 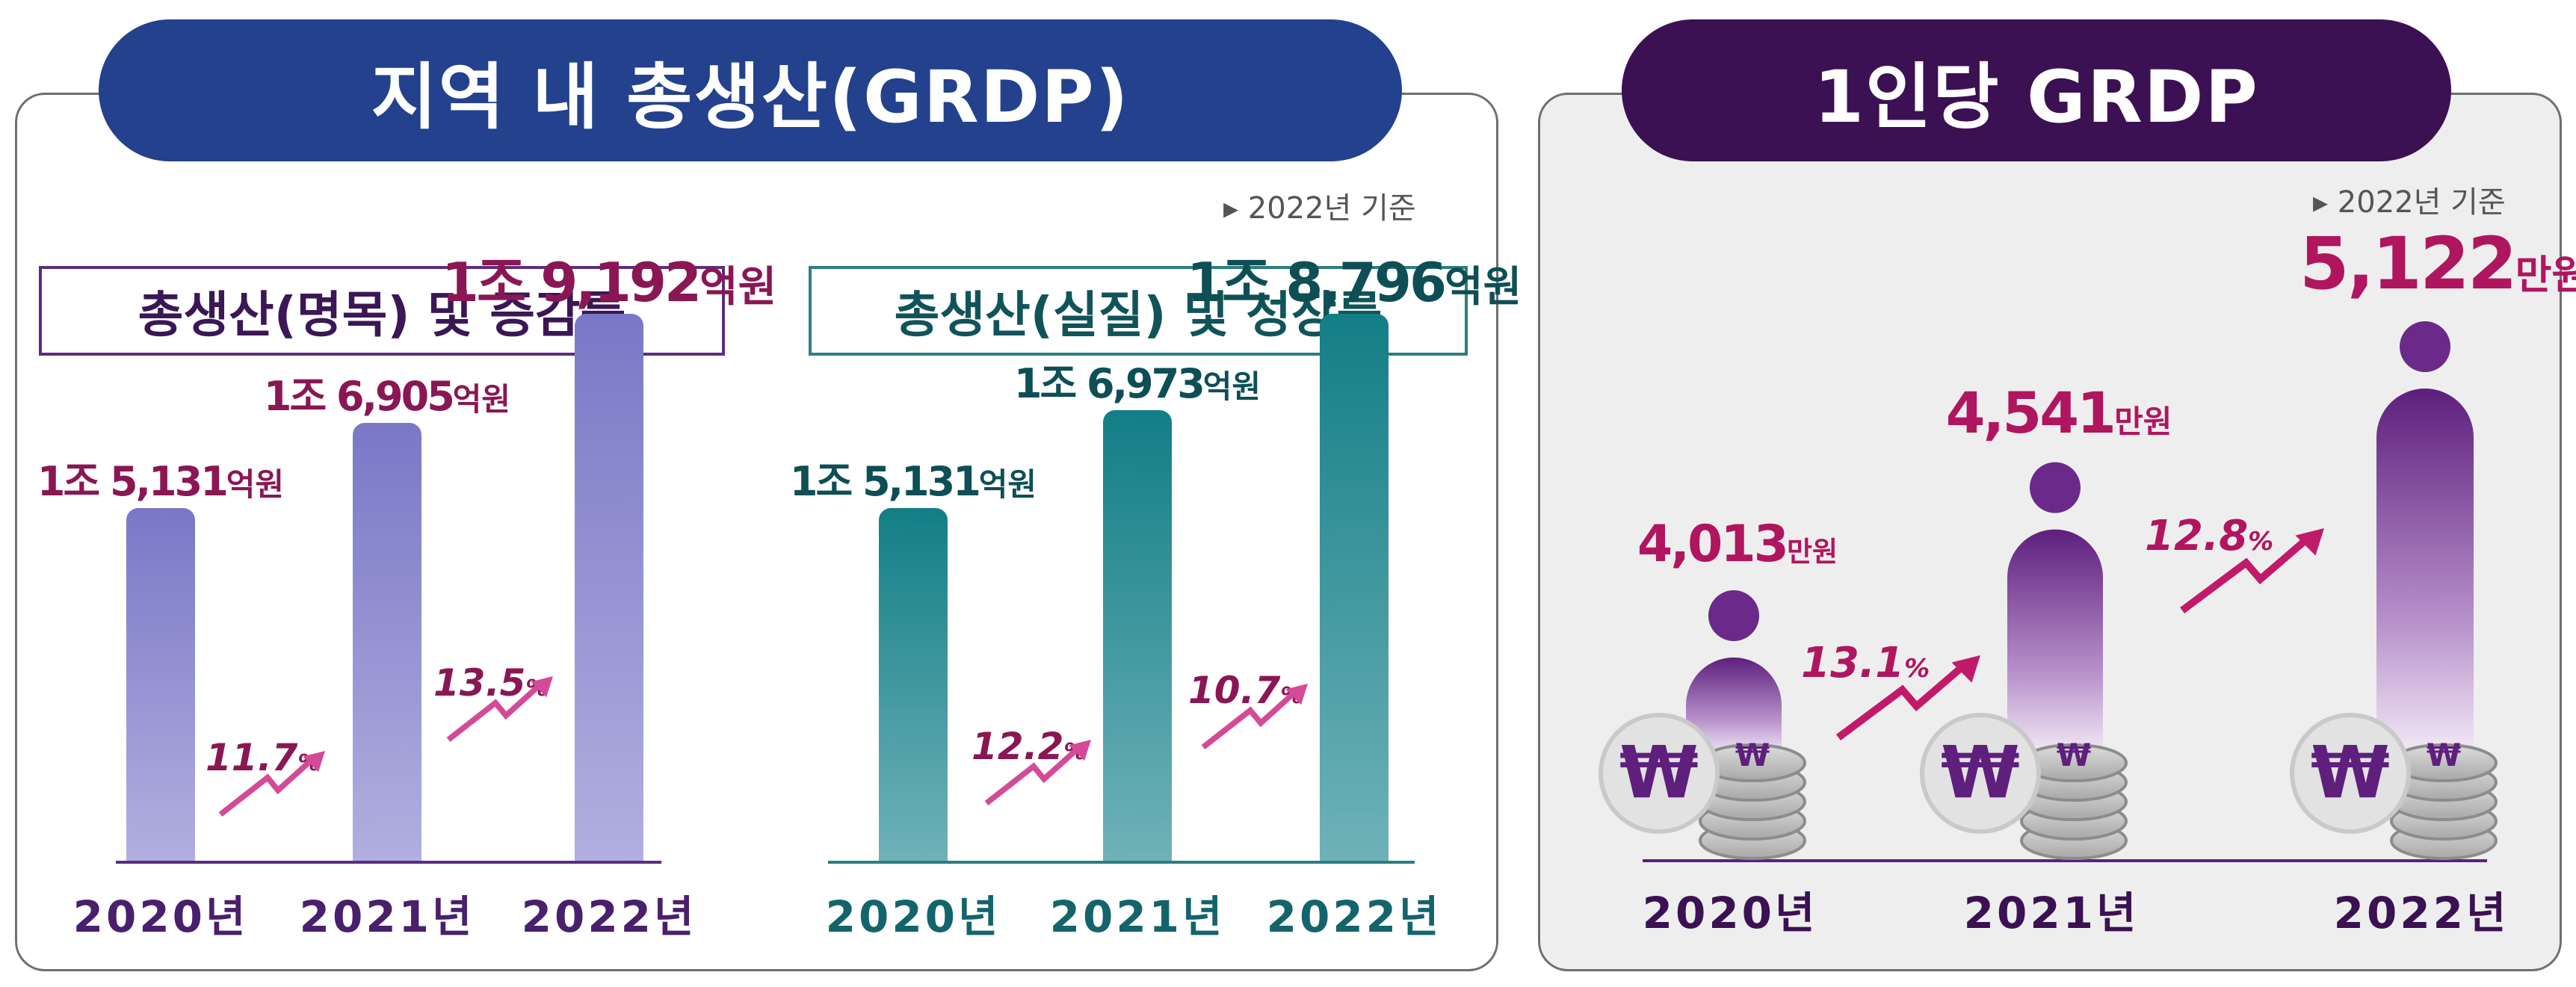 What do you see at coordinates (382, 315) in the screenshot?
I see `nominal-chart-title-text: 총생산(명목) 및 증감률` at bounding box center [382, 315].